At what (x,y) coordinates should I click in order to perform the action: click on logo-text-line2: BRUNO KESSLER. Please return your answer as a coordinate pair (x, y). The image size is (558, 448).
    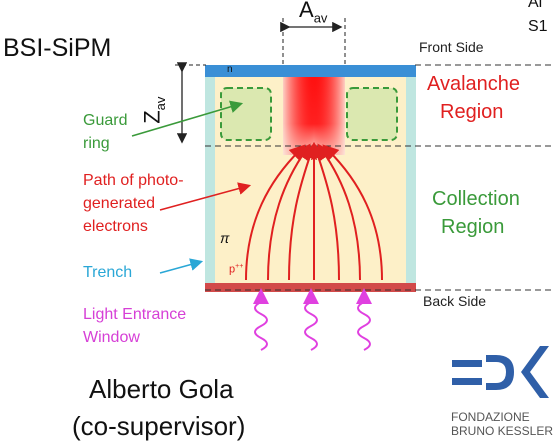
    Looking at the image, I should click on (502, 431).